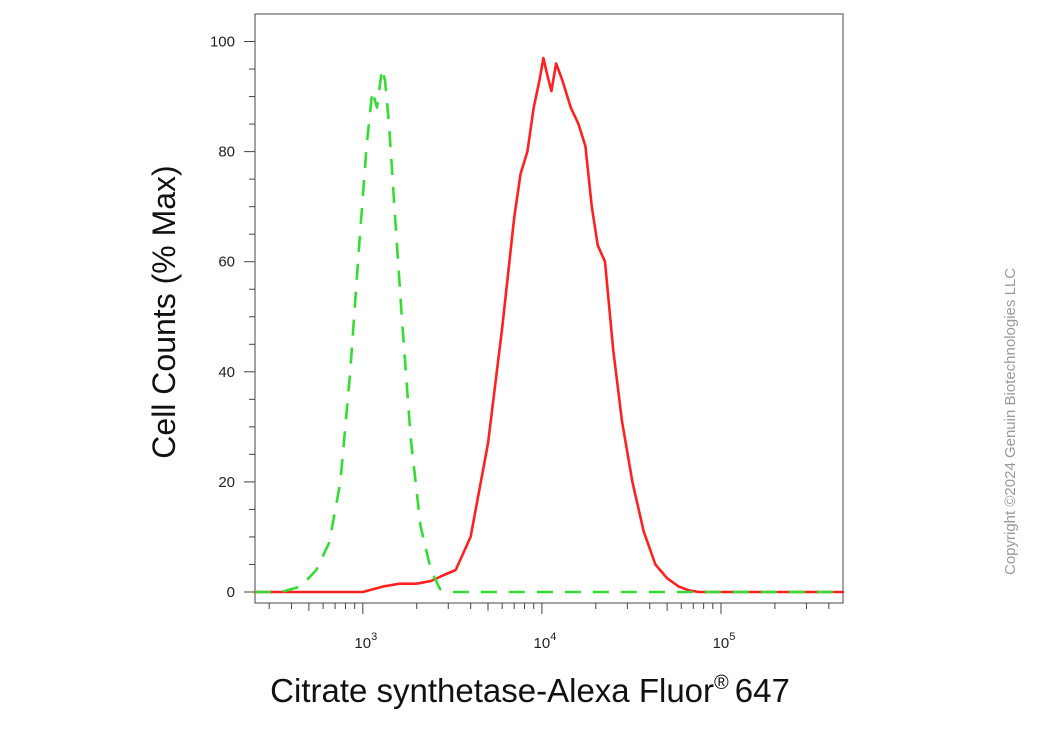 This screenshot has height=730, width=1044. Describe the element at coordinates (553, 637) in the screenshot. I see `x-tick-exponent: 4` at that location.